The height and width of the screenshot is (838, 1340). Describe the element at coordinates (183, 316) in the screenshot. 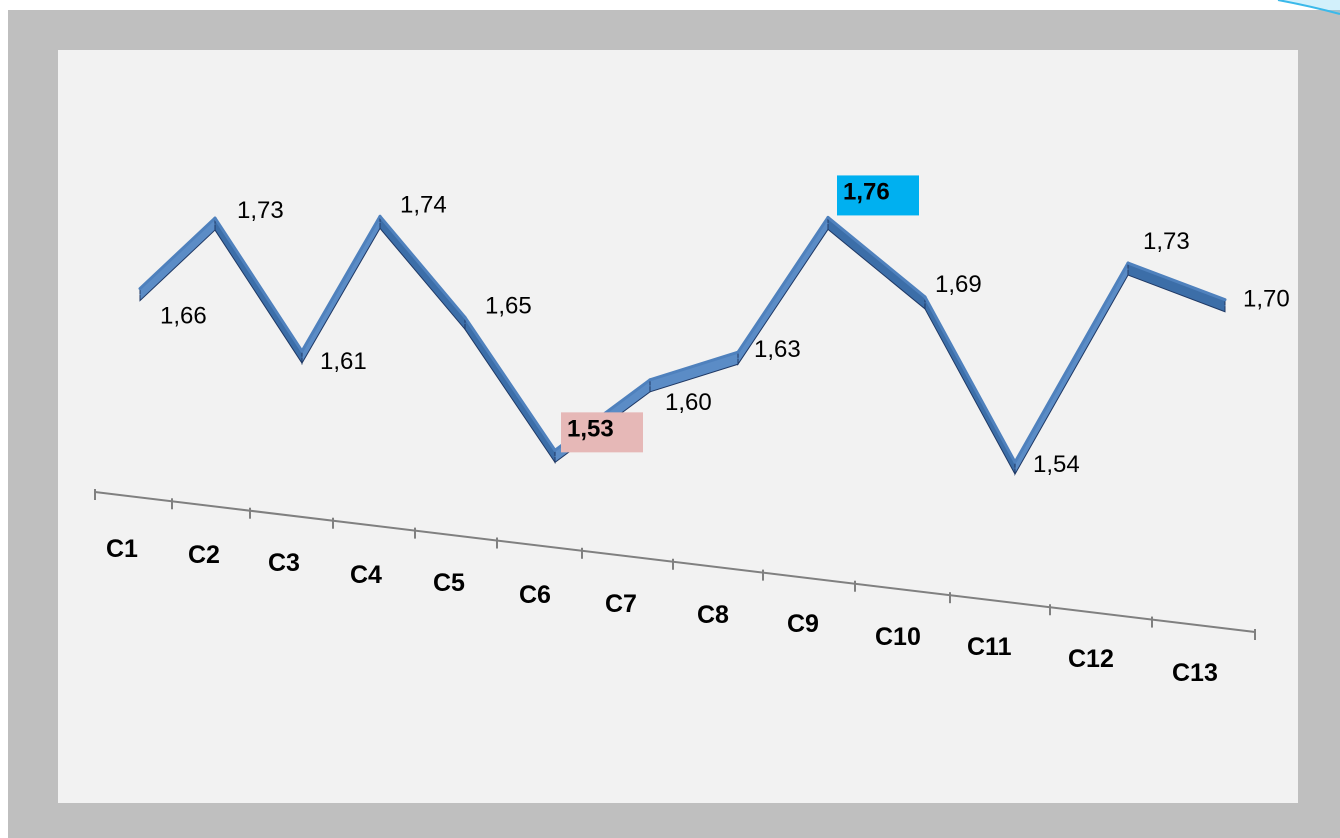

I see `data-label: 1,66` at that location.